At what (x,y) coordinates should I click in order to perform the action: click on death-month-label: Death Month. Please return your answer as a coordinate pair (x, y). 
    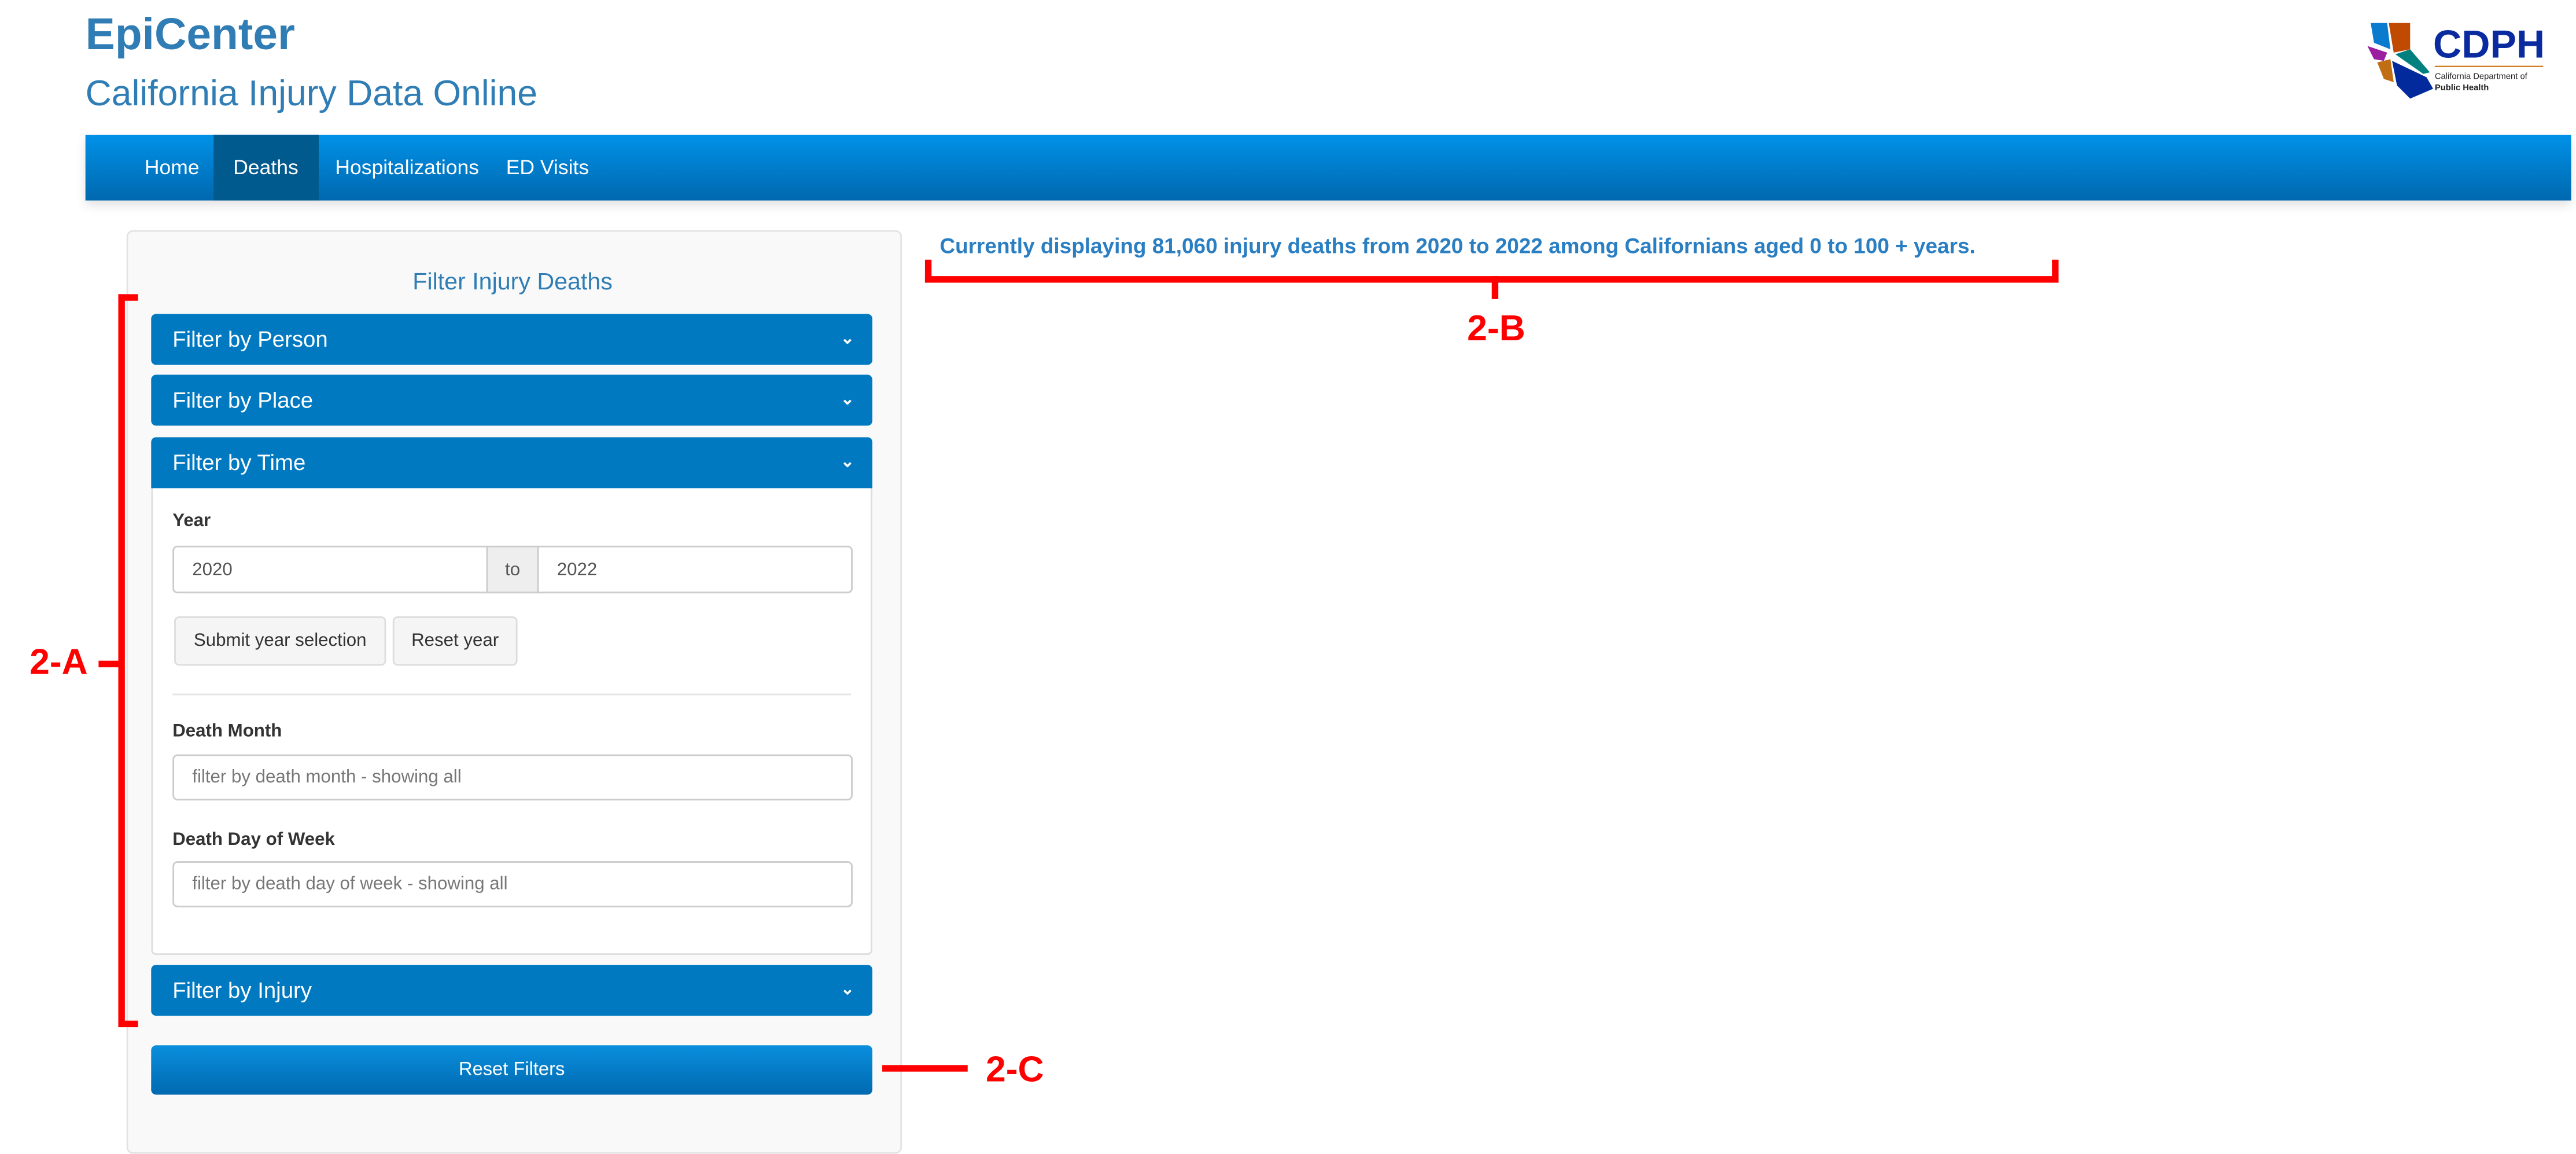
    Looking at the image, I should click on (227, 731).